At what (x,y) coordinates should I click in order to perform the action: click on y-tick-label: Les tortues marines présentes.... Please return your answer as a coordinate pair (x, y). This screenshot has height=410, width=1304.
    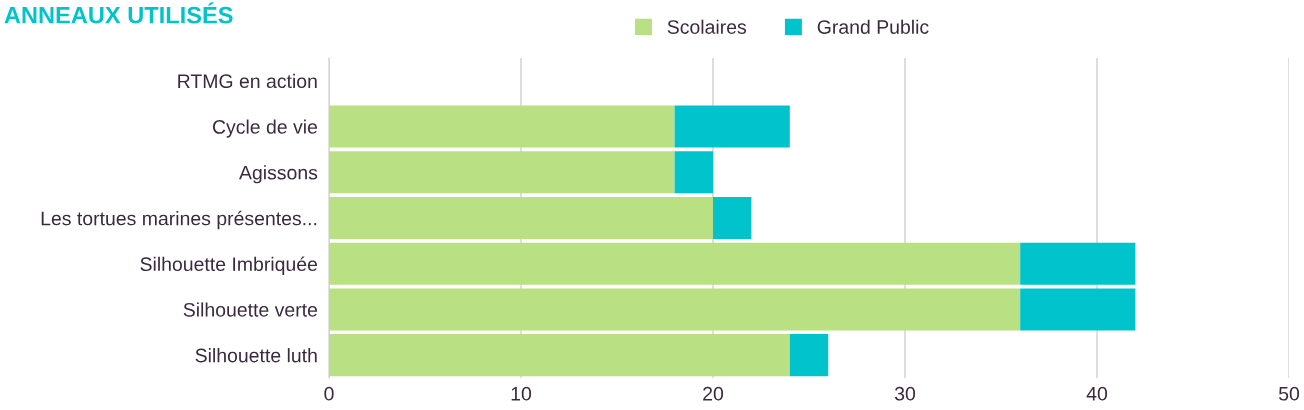
    Looking at the image, I should click on (179, 220).